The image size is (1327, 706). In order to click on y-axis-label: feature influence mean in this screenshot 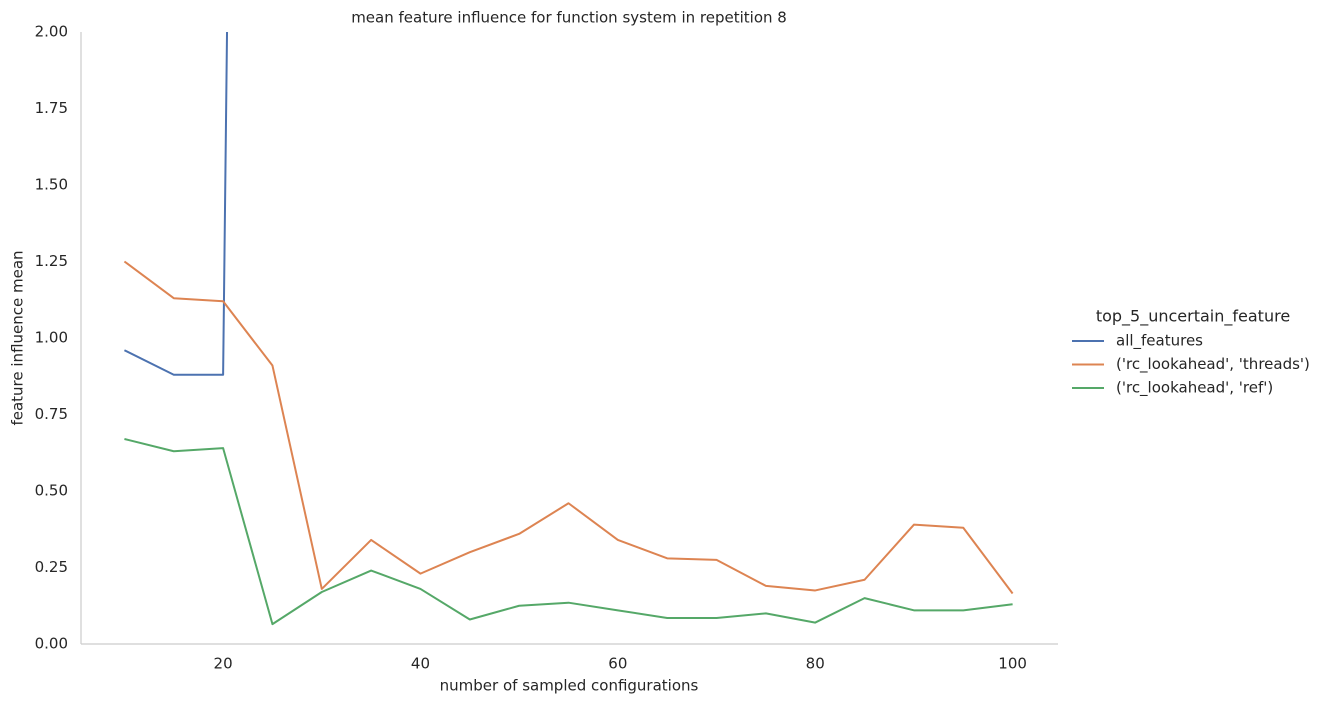, I will do `click(18, 337)`.